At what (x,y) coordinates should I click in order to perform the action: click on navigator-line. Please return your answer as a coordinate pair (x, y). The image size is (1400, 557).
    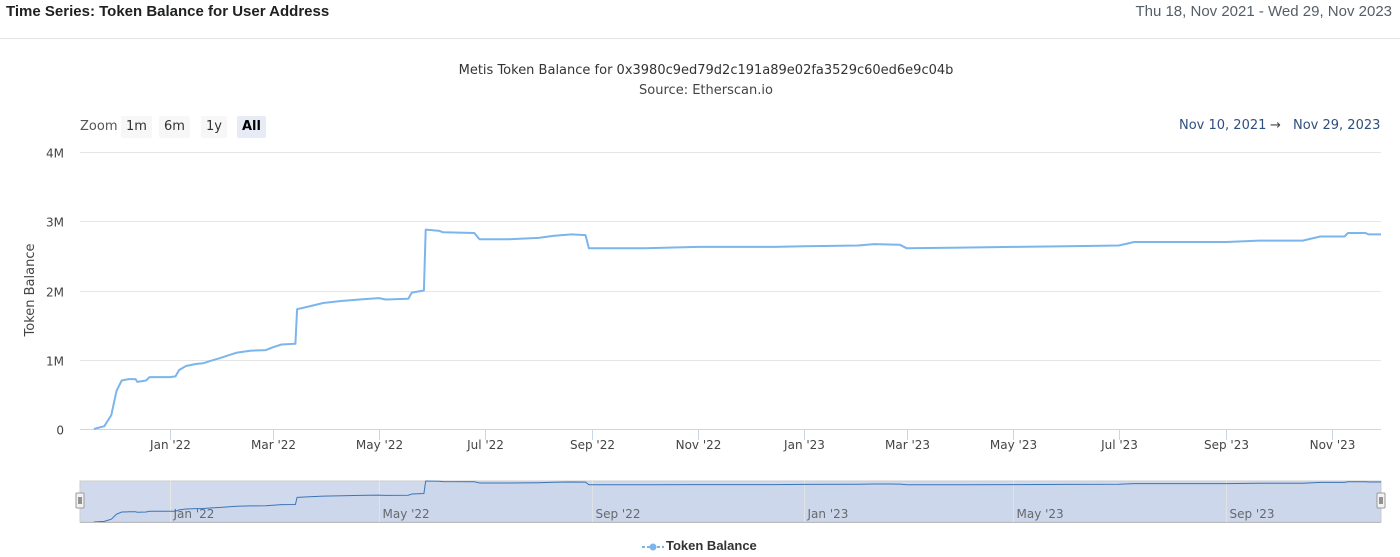
    Looking at the image, I should click on (737, 501).